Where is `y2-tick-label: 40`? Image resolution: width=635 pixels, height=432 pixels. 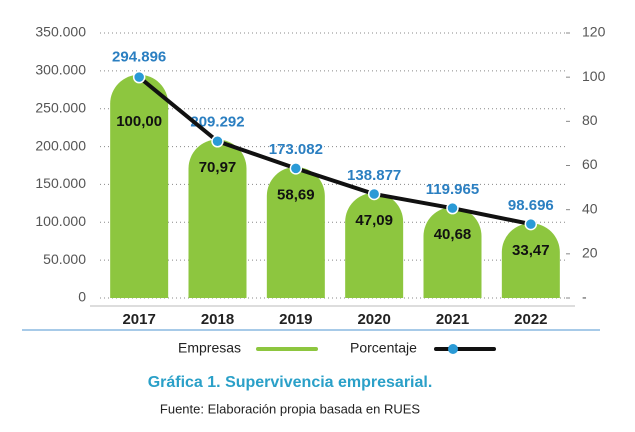 y2-tick-label: 40 is located at coordinates (590, 208).